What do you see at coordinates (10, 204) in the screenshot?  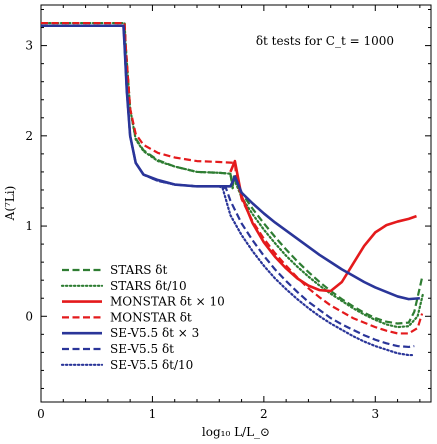 I see `y-axis-label: A(⁷Li)` at bounding box center [10, 204].